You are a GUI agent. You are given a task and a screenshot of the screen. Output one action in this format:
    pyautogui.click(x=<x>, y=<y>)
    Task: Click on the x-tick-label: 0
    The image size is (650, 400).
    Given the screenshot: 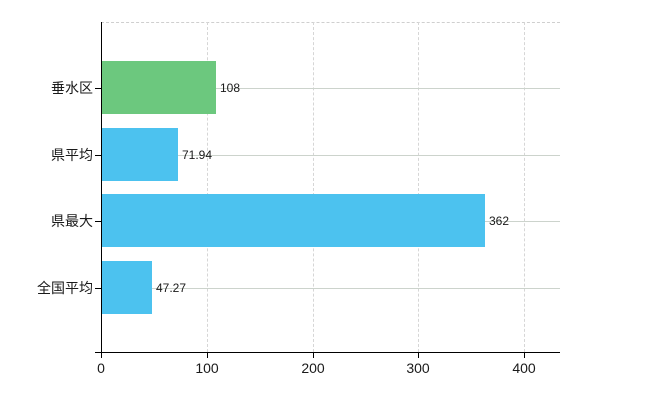 What is the action you would take?
    pyautogui.click(x=101, y=368)
    